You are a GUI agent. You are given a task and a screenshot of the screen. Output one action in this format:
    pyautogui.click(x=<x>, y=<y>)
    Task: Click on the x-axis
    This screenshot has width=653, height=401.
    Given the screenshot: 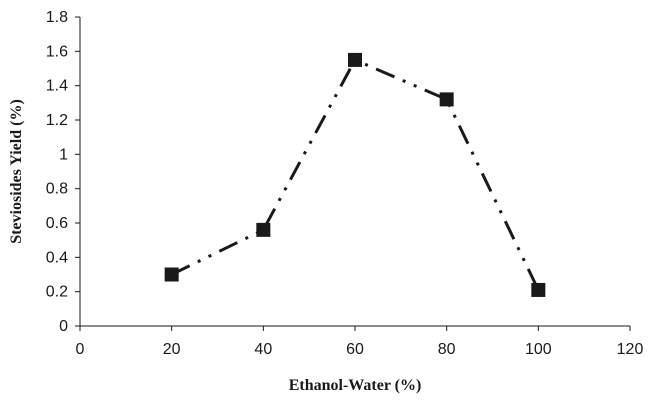 What is the action you would take?
    pyautogui.click(x=355, y=328)
    